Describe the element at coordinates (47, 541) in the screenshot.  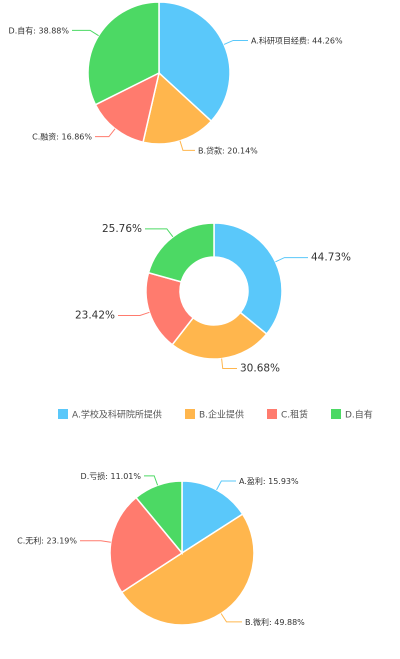
I see `data-label-segment-c: C.无利: 23.19%` at that location.